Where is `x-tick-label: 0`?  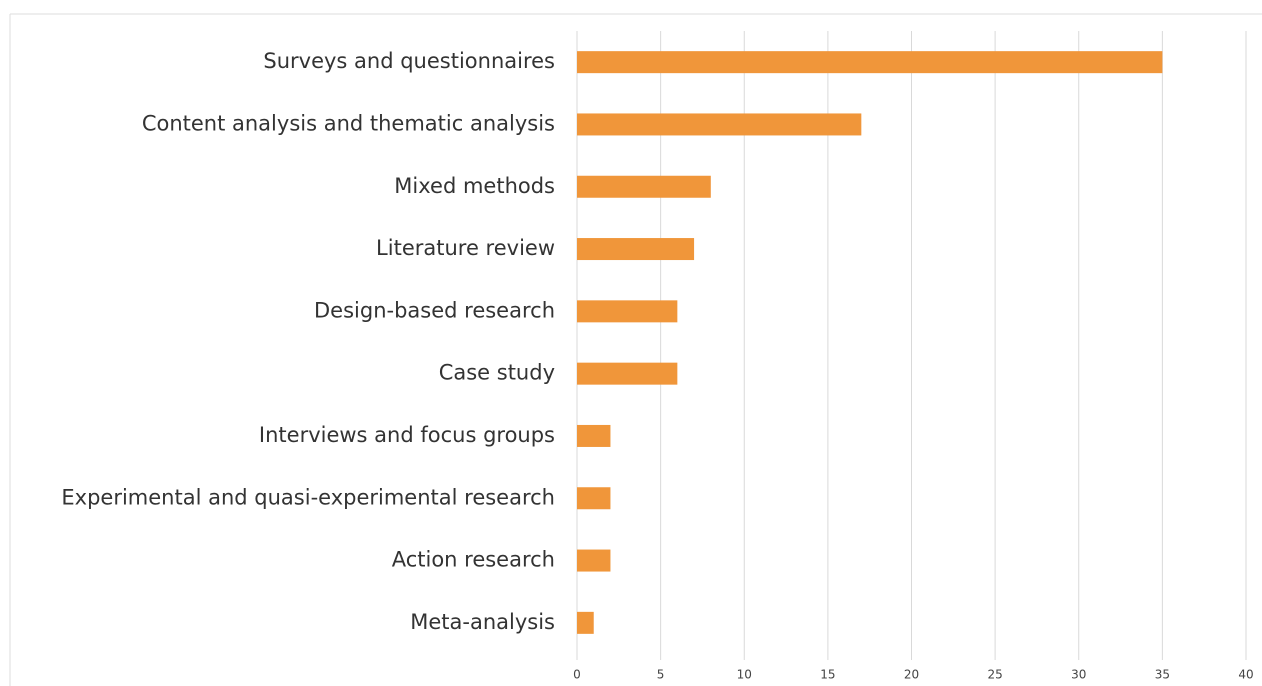
x-tick-label: 0 is located at coordinates (577, 675).